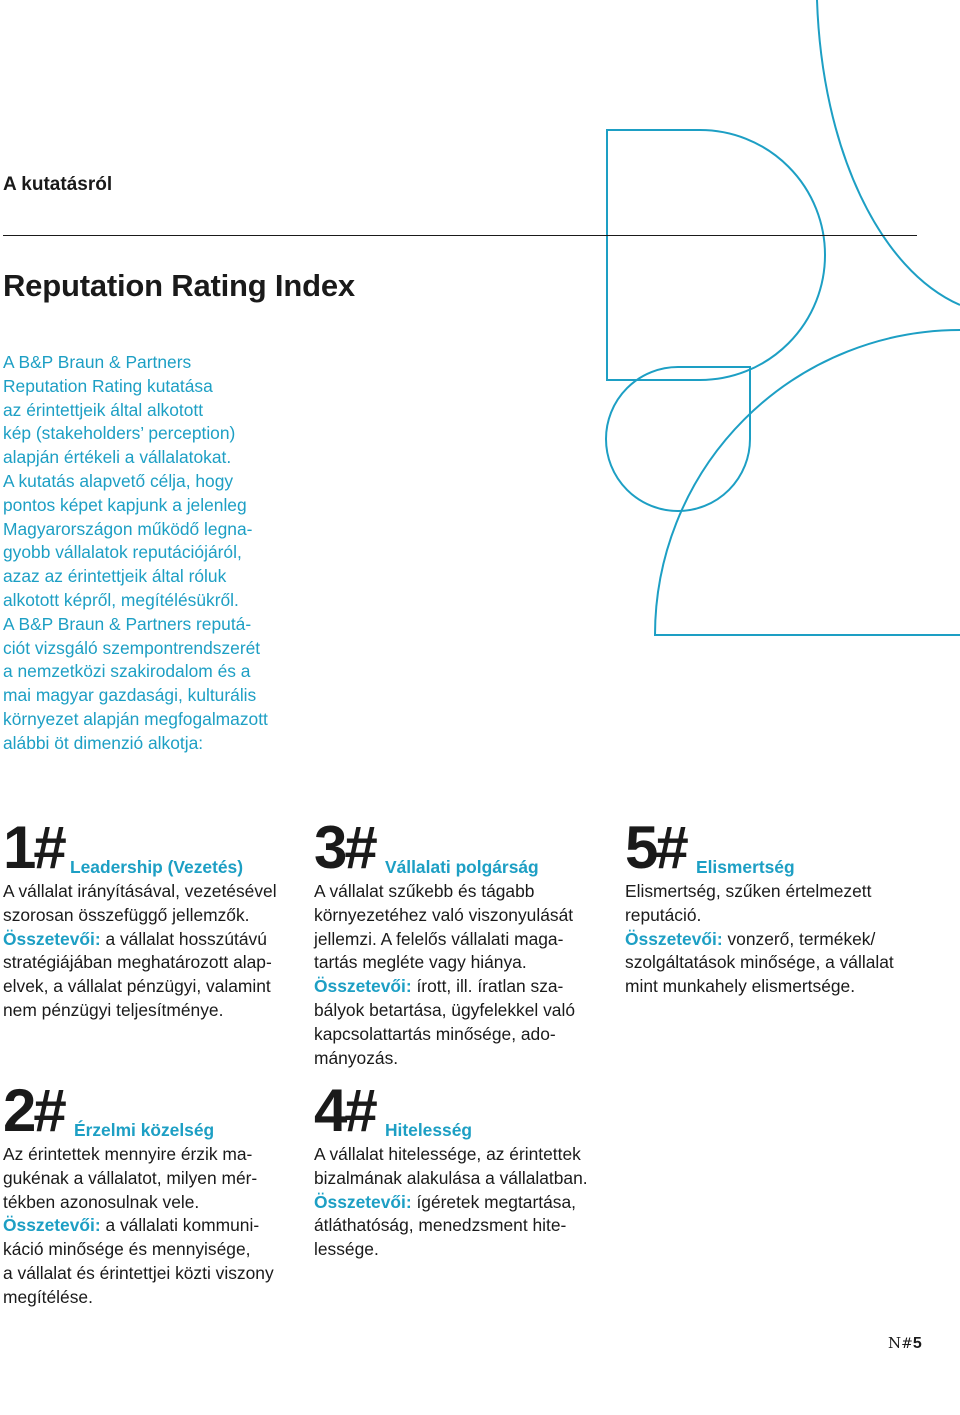 This screenshot has width=960, height=1415. I want to click on description-line: szolgáltatások minősége, a vállalat, so click(759, 962).